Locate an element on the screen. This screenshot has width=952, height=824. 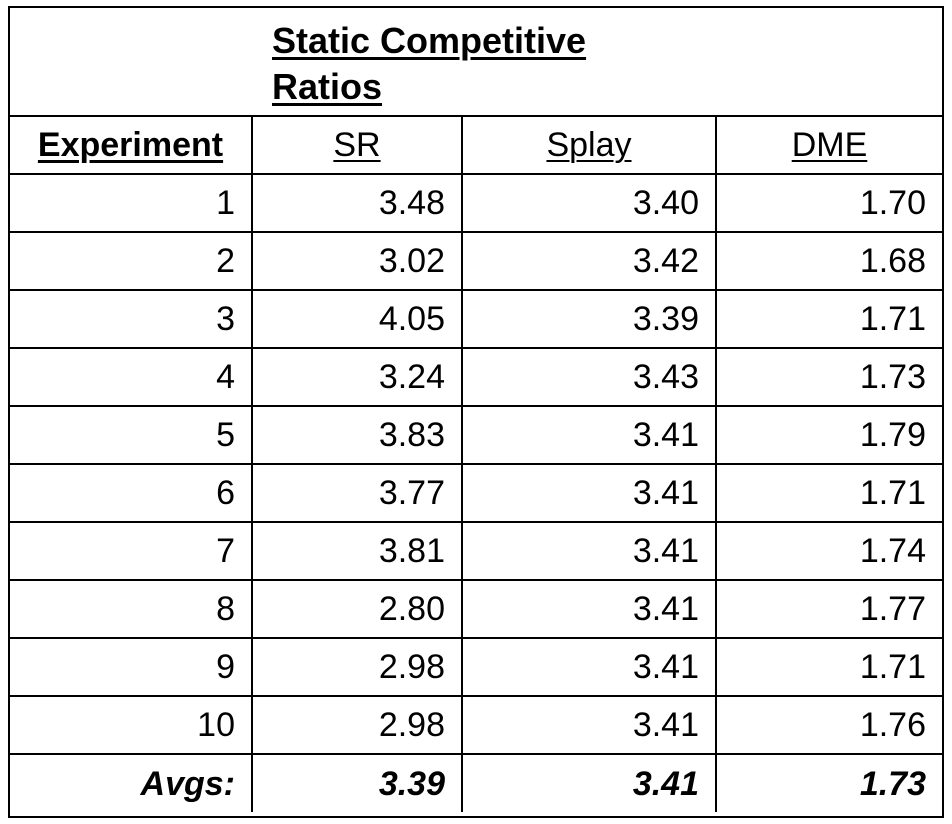
title-cell: Static Competitive Ratios is located at coordinates (476, 62).